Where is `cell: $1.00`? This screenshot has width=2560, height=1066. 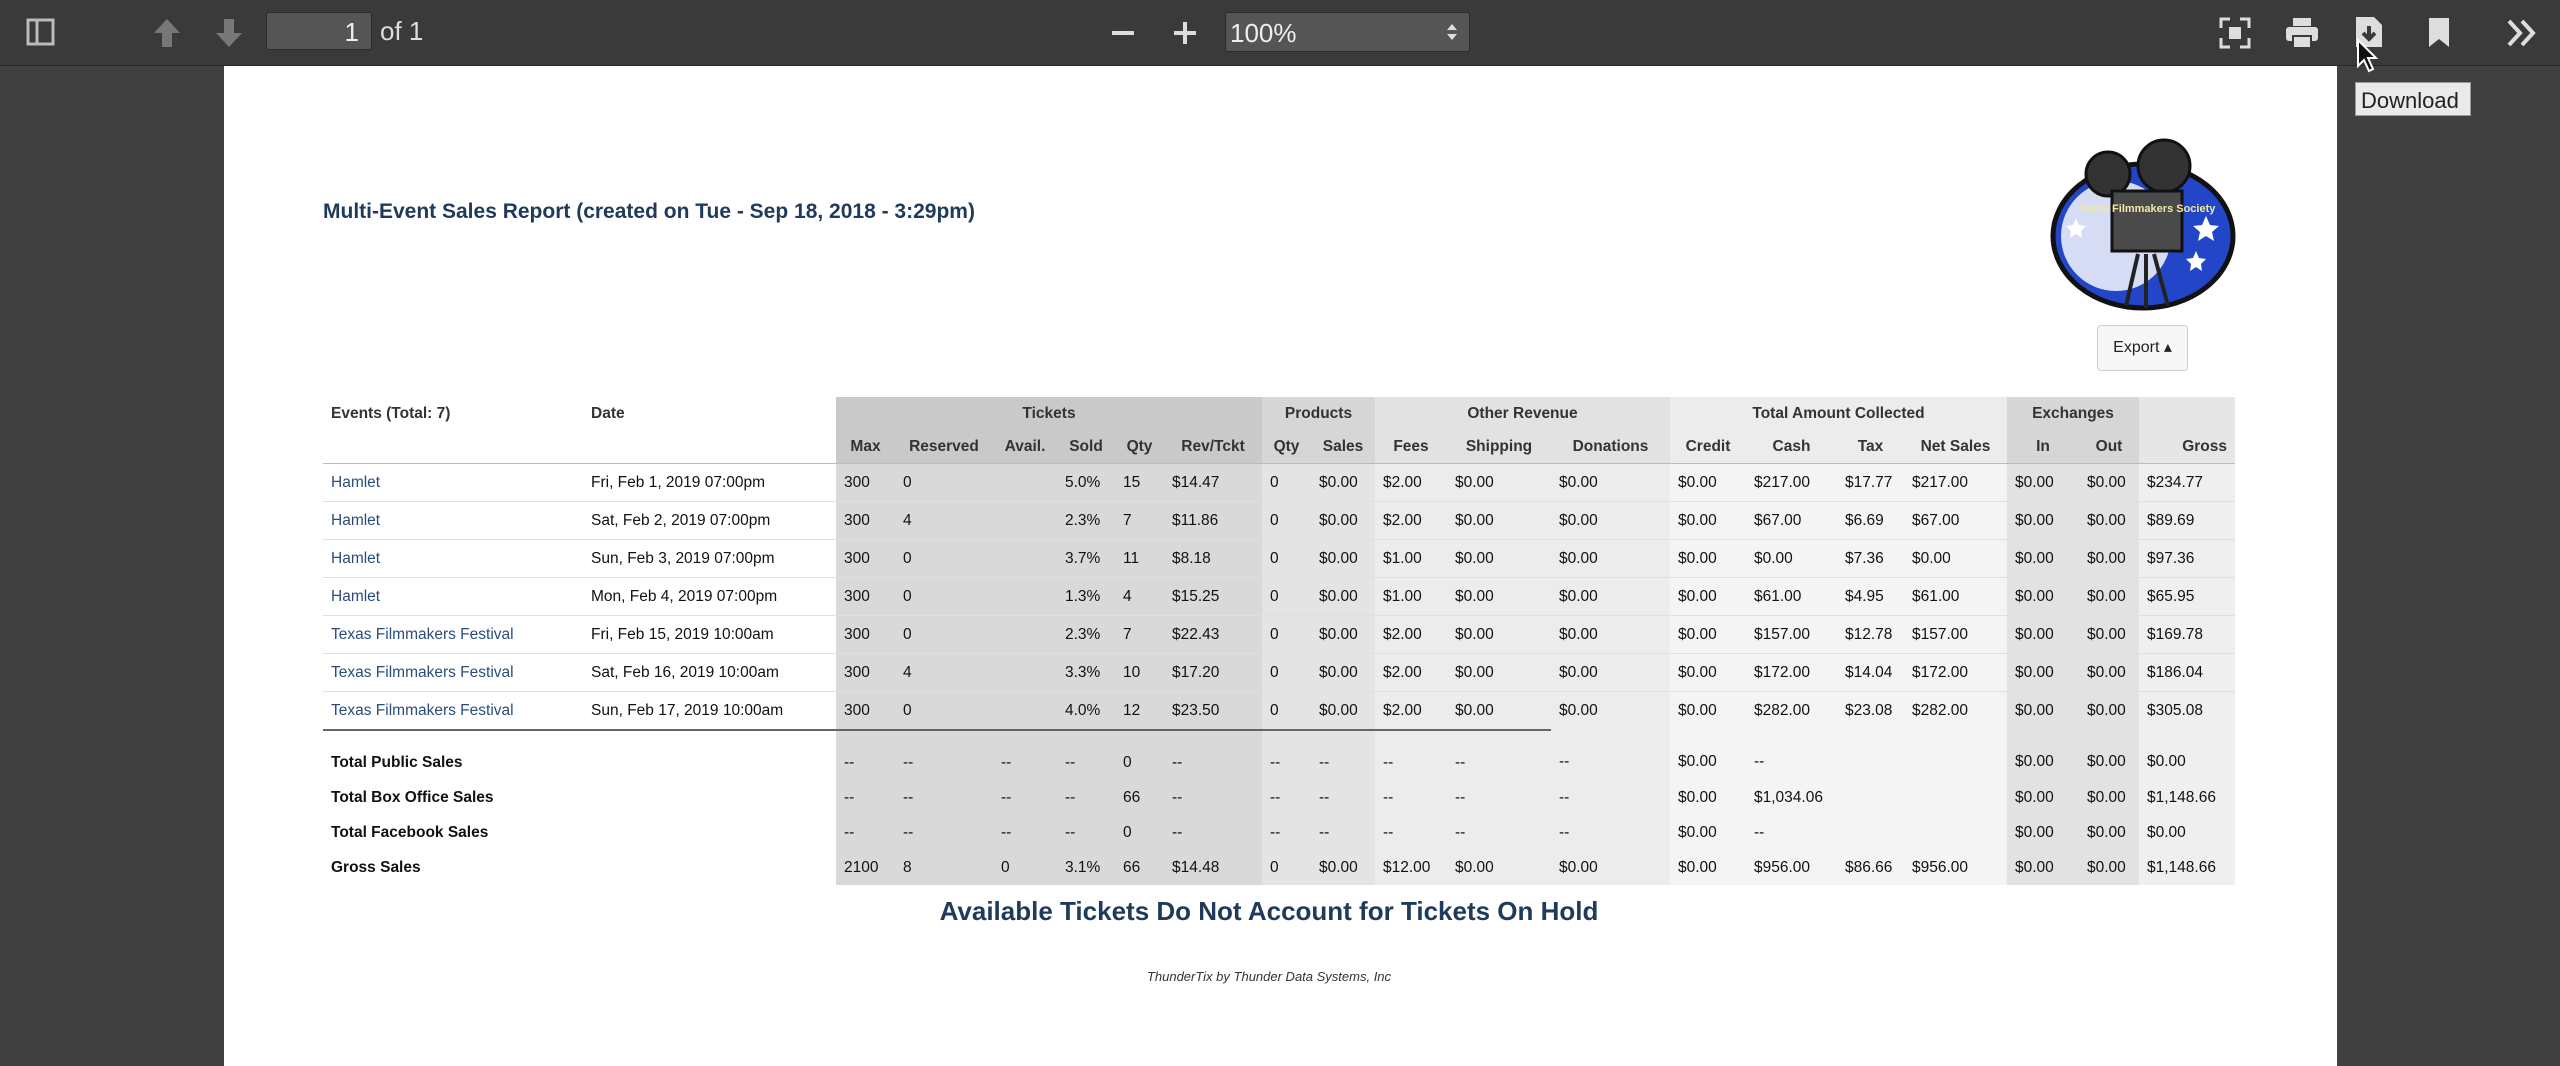
cell: $1.00 is located at coordinates (1411, 596).